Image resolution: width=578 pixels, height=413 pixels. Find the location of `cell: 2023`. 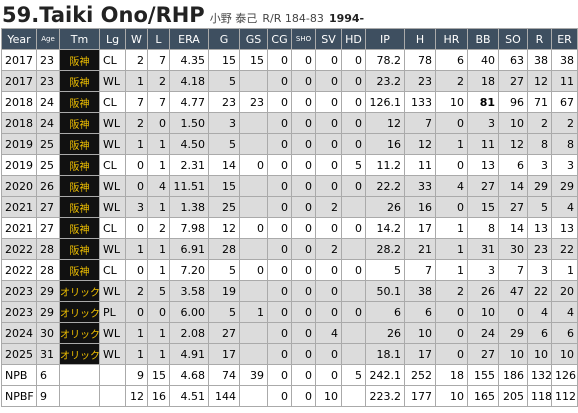

cell: 2023 is located at coordinates (19, 291).